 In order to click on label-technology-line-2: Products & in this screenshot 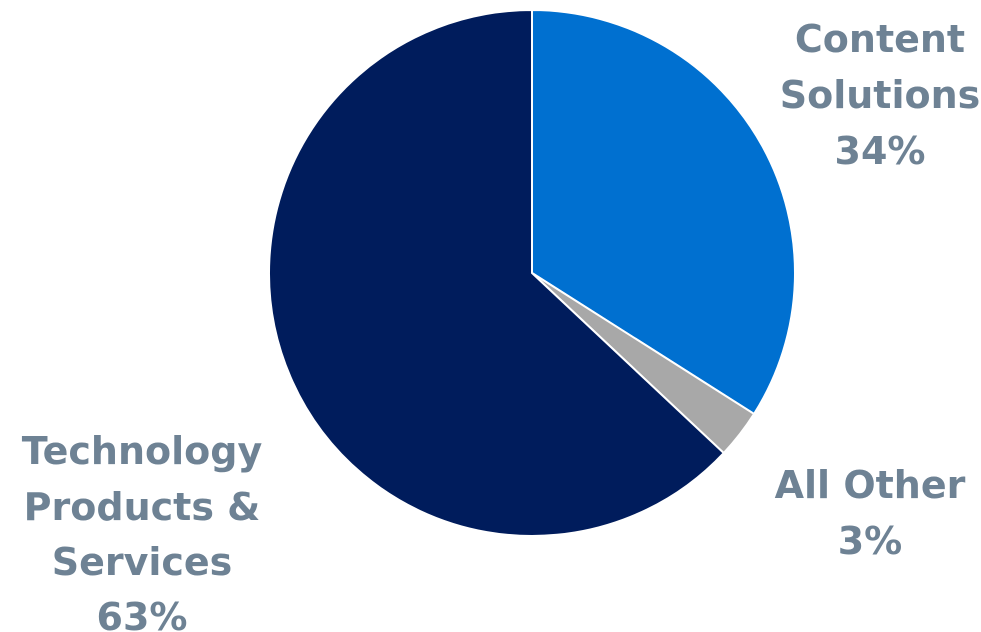, I will do `click(142, 507)`.